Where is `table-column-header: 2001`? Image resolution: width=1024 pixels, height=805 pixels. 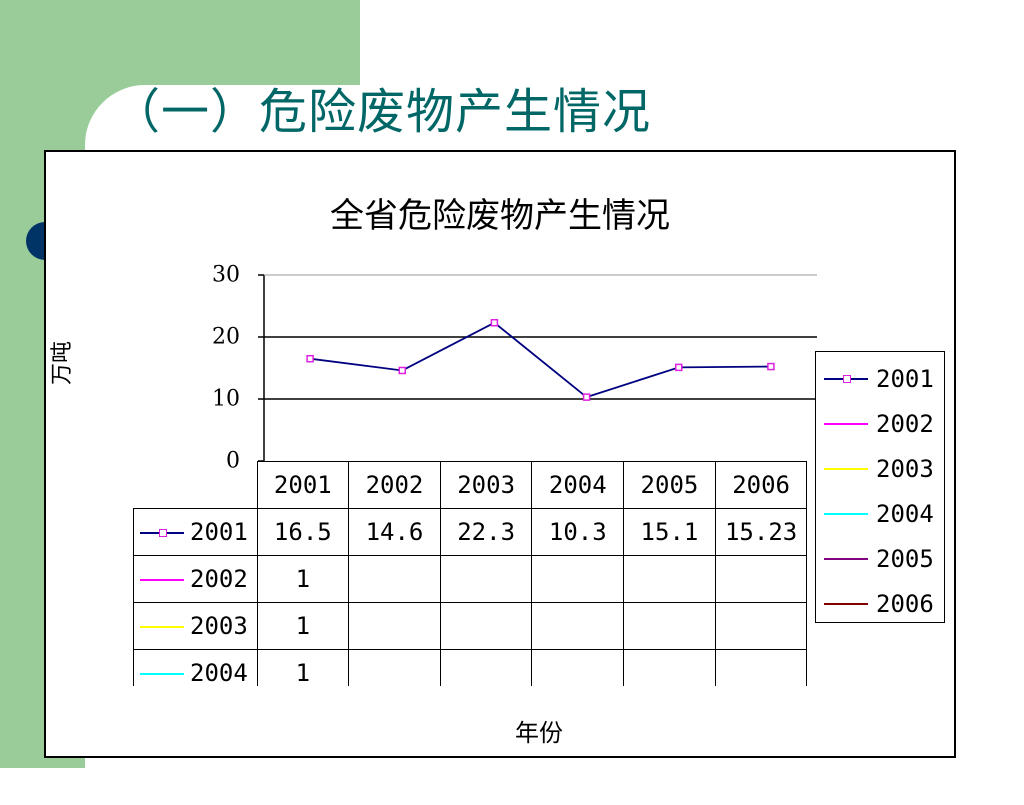
table-column-header: 2001 is located at coordinates (303, 485).